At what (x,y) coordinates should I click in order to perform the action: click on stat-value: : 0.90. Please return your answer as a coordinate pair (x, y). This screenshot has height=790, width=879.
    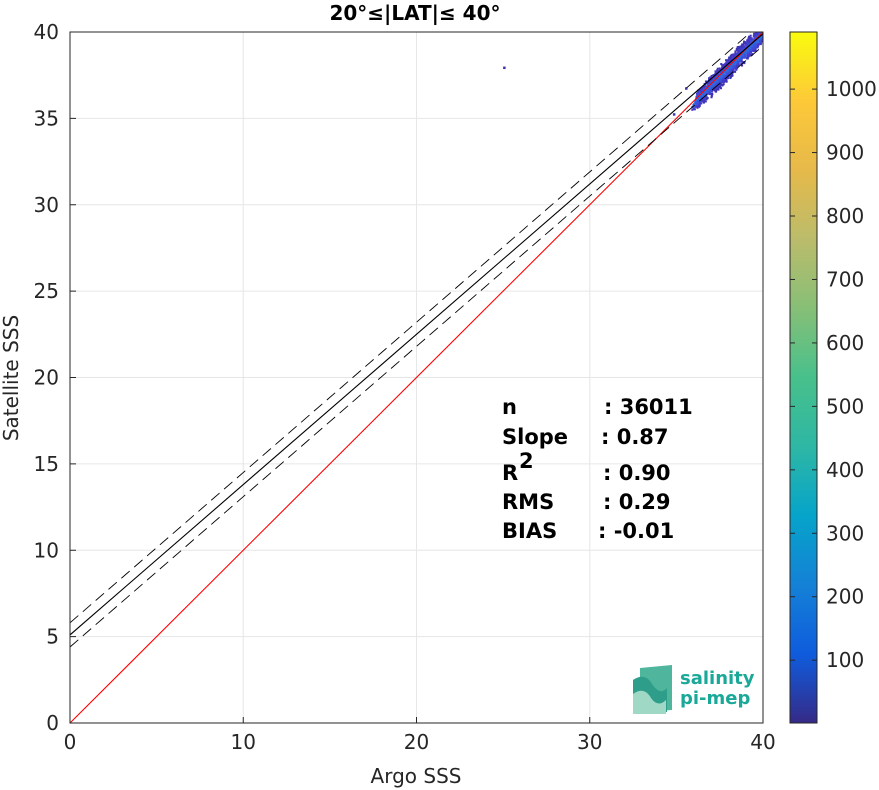
    Looking at the image, I should click on (637, 473).